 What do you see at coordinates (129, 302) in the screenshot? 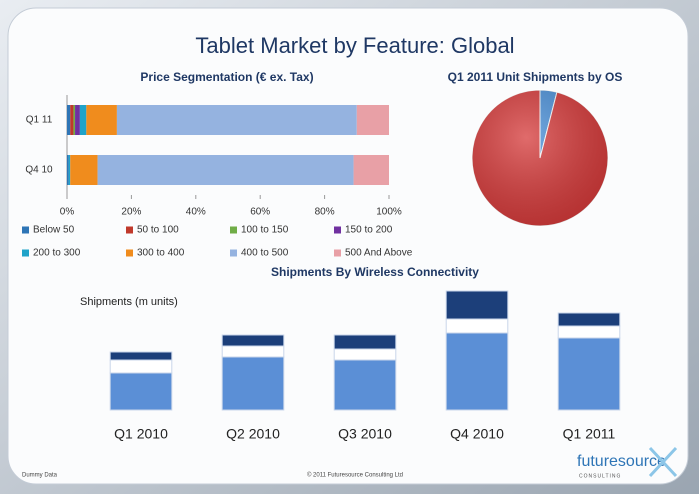
I see `y-axis-label: Shipments (m units)` at bounding box center [129, 302].